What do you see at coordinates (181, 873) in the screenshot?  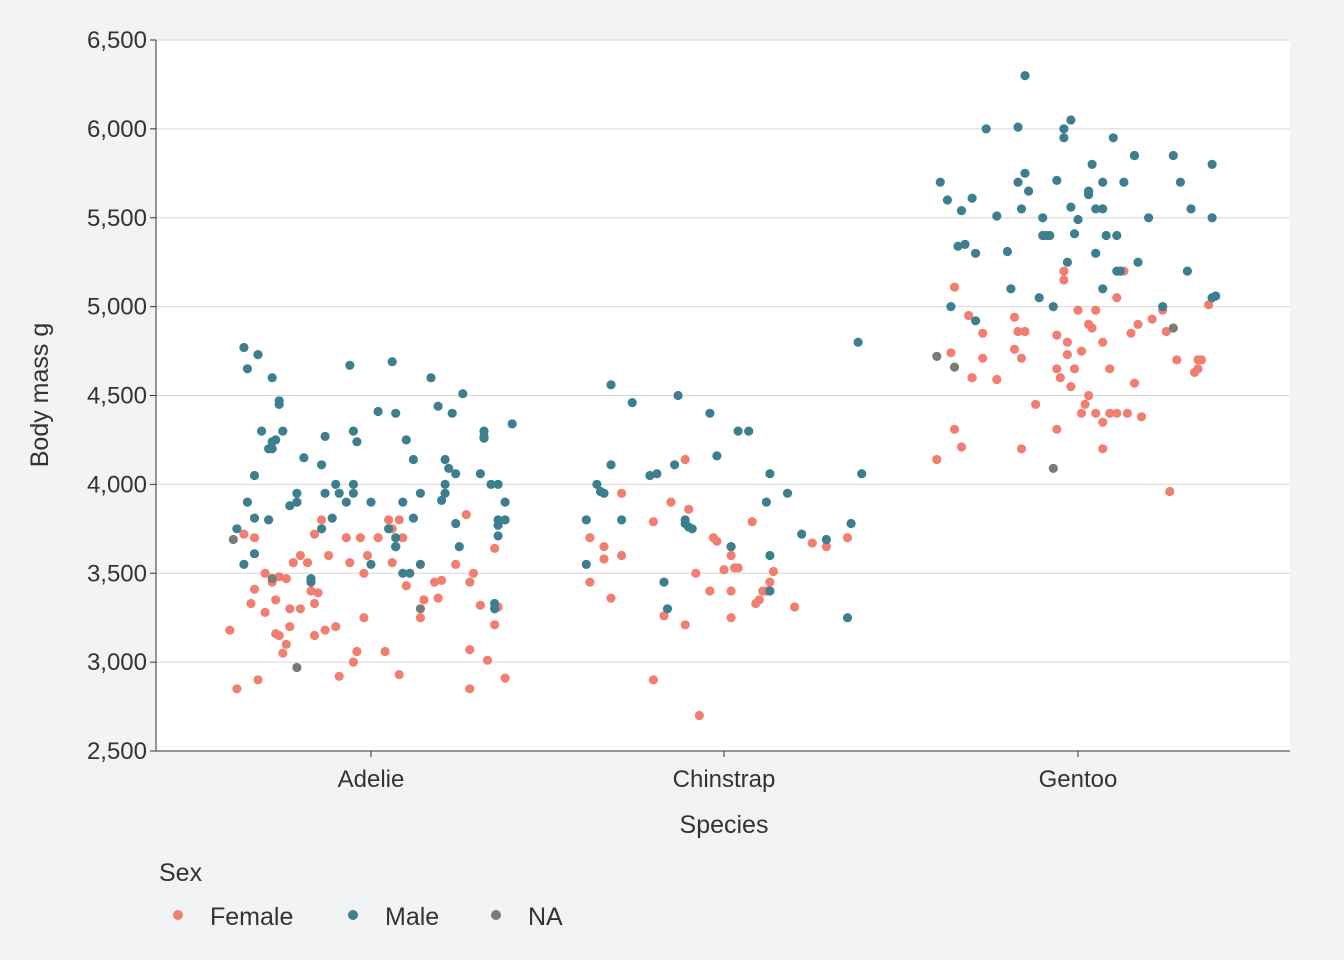 I see `legend-title: Sex` at bounding box center [181, 873].